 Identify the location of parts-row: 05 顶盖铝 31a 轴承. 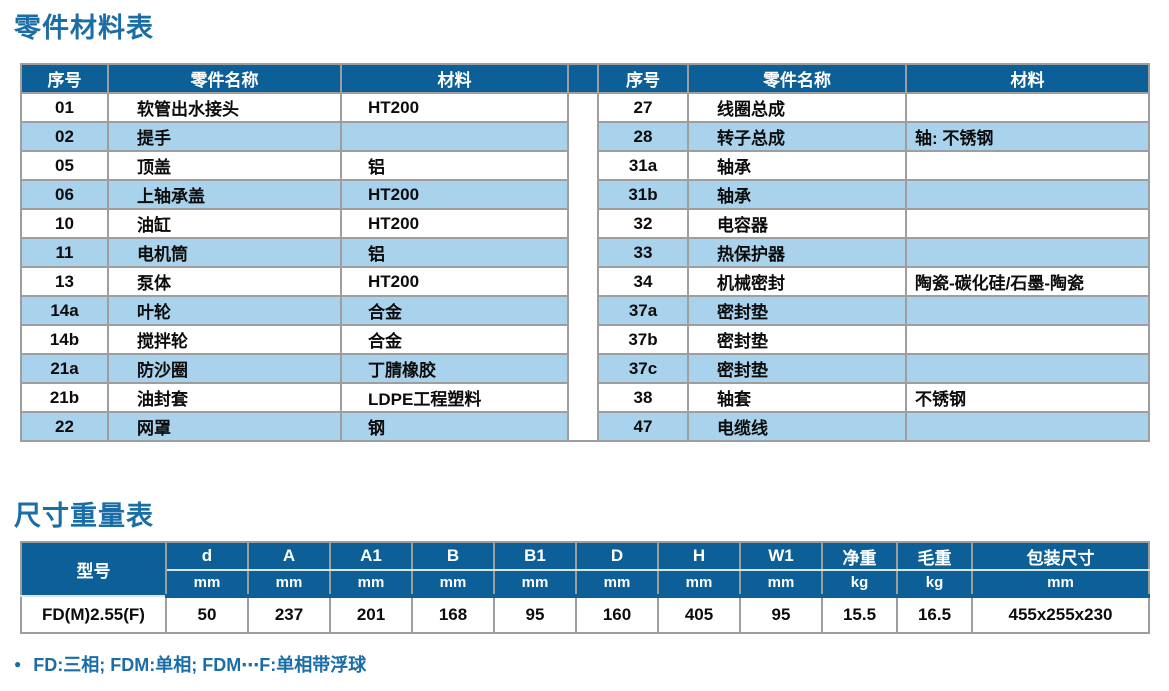
(585, 165).